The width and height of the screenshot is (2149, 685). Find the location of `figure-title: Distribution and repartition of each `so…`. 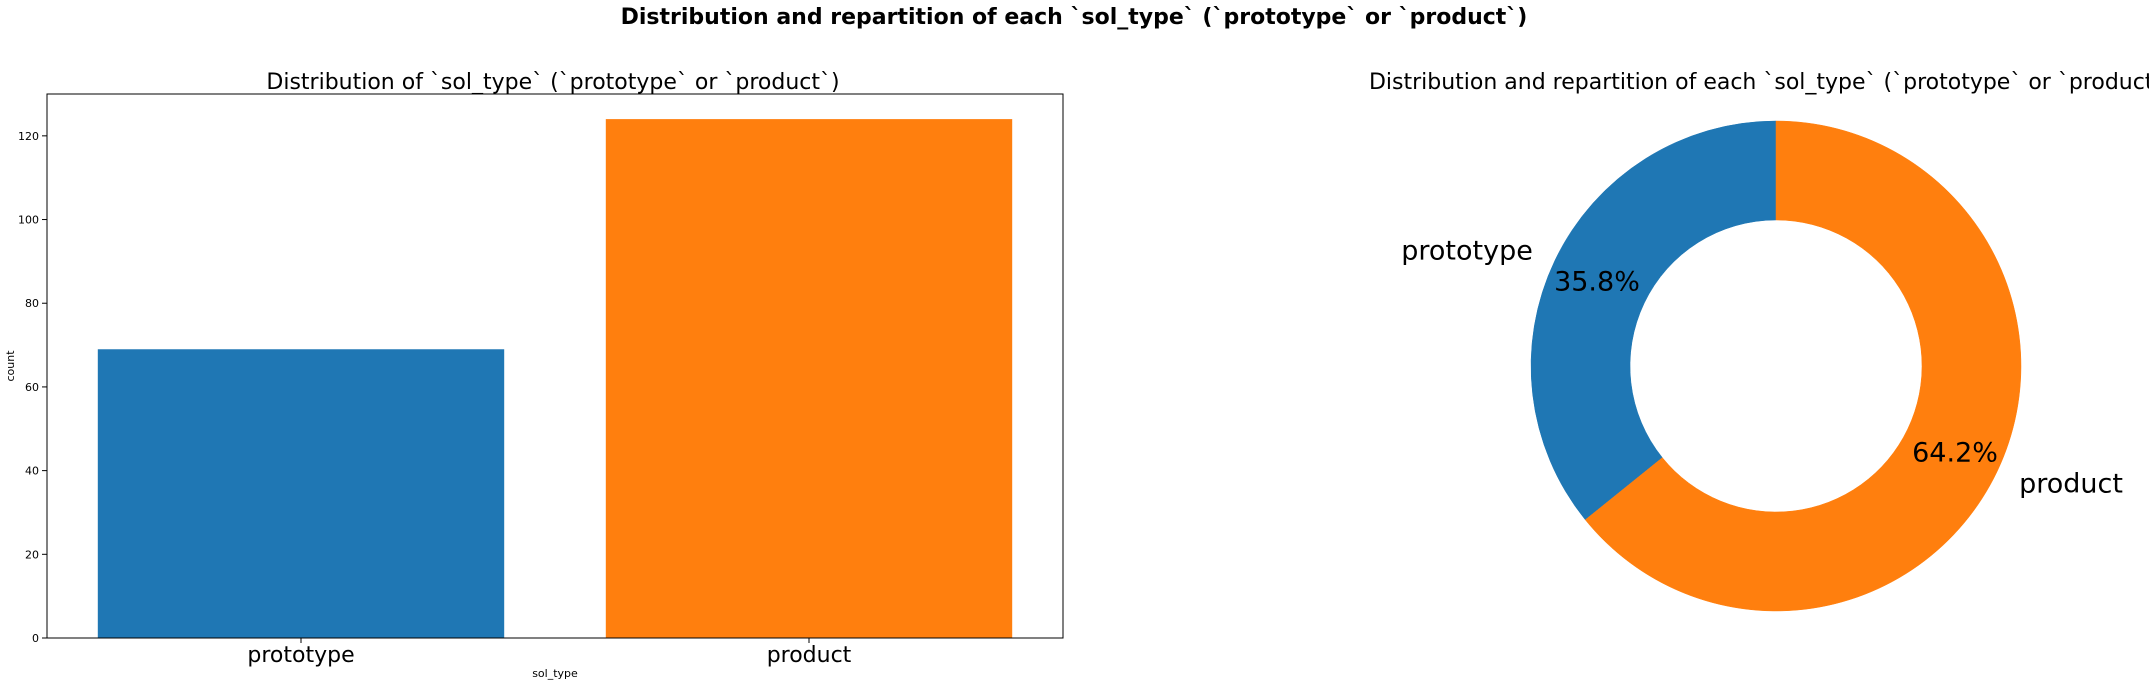

figure-title: Distribution and repartition of each `so… is located at coordinates (1074, 17).